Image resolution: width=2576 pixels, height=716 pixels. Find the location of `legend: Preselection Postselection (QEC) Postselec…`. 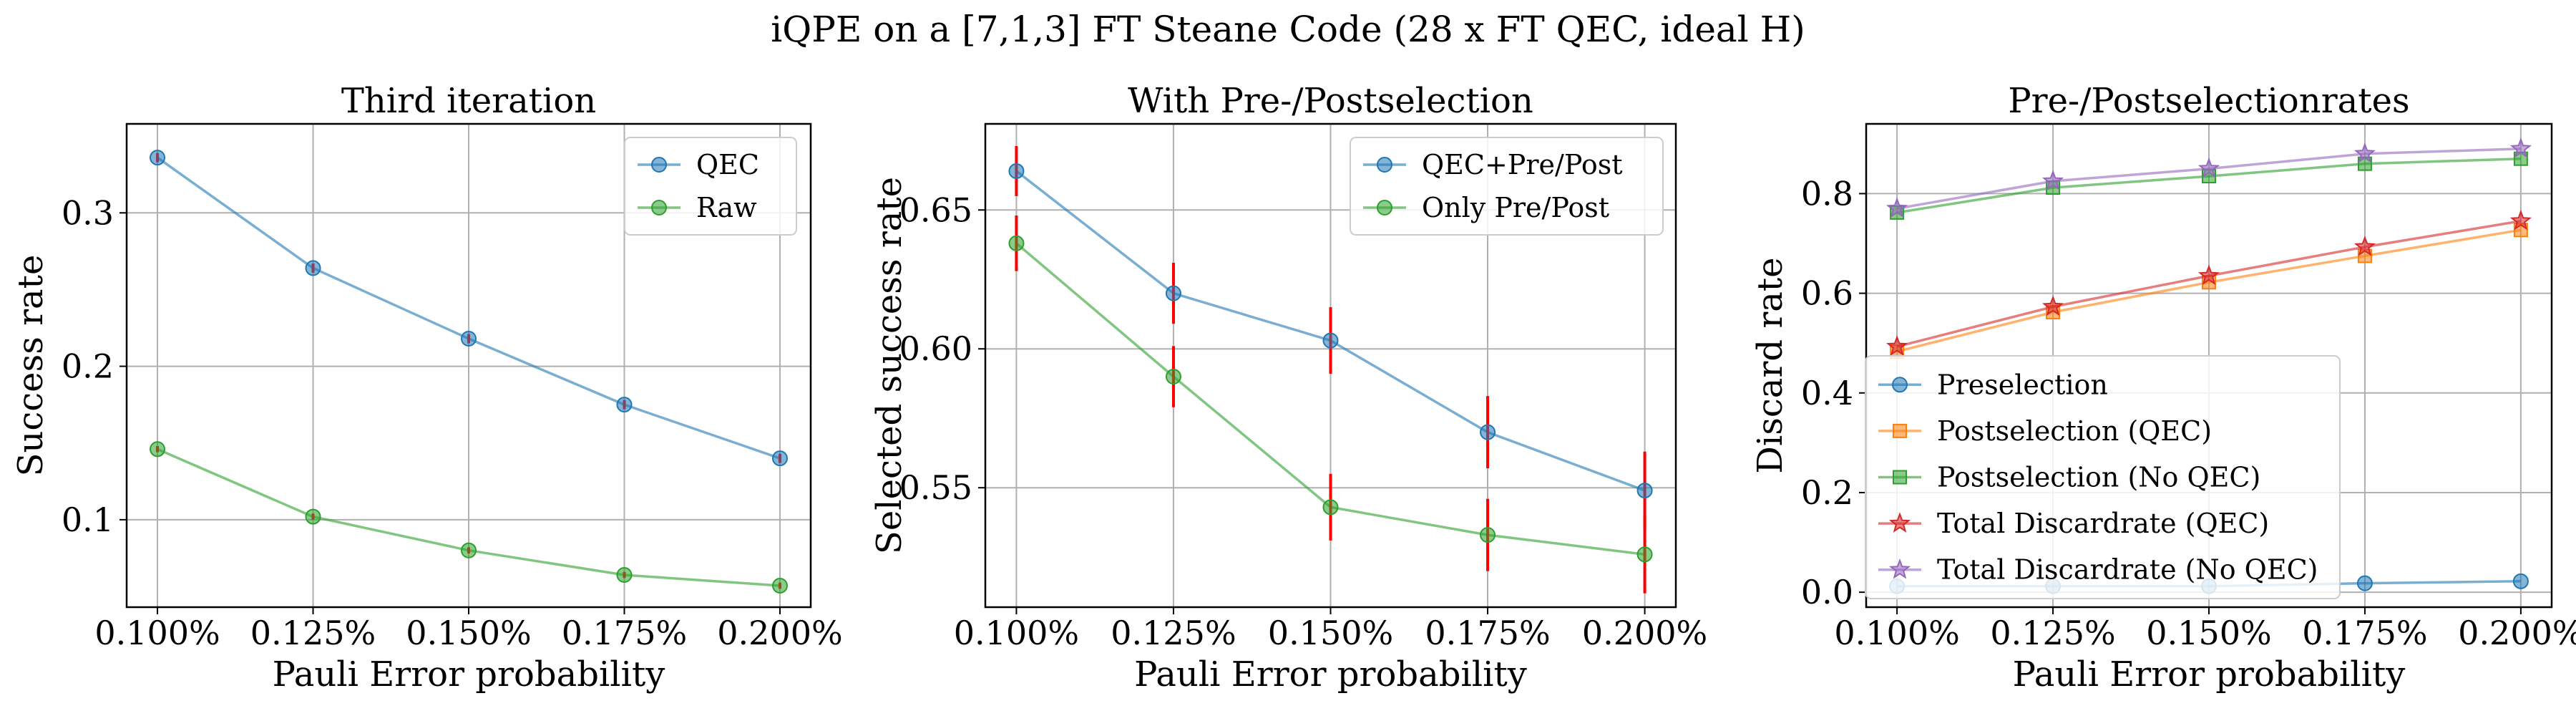

legend: Preselection Postselection (QEC) Postselec… is located at coordinates (2103, 477).